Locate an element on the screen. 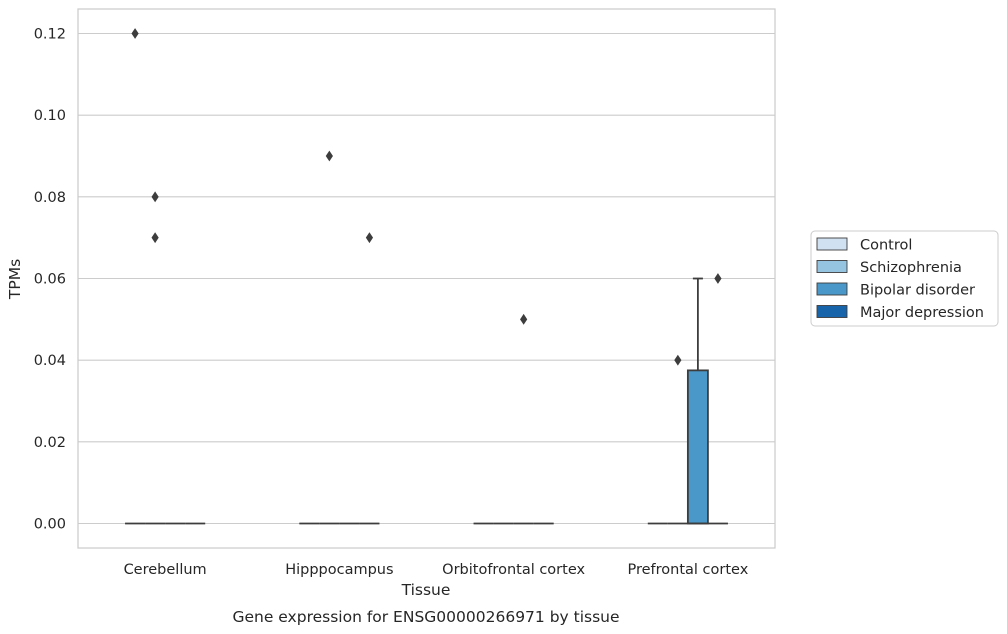 This screenshot has height=634, width=1007. y-axis-label: TPMs is located at coordinates (15, 279).